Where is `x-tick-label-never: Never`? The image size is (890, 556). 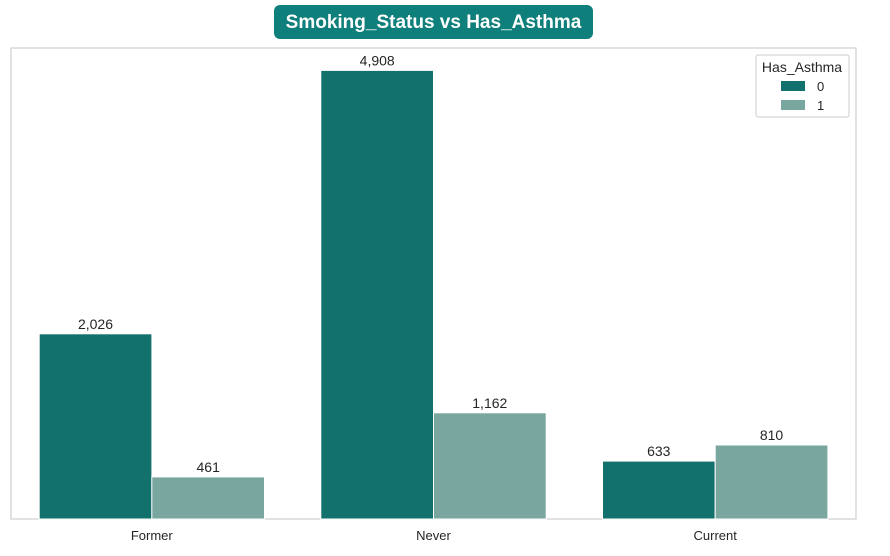
x-tick-label-never: Never is located at coordinates (433, 535).